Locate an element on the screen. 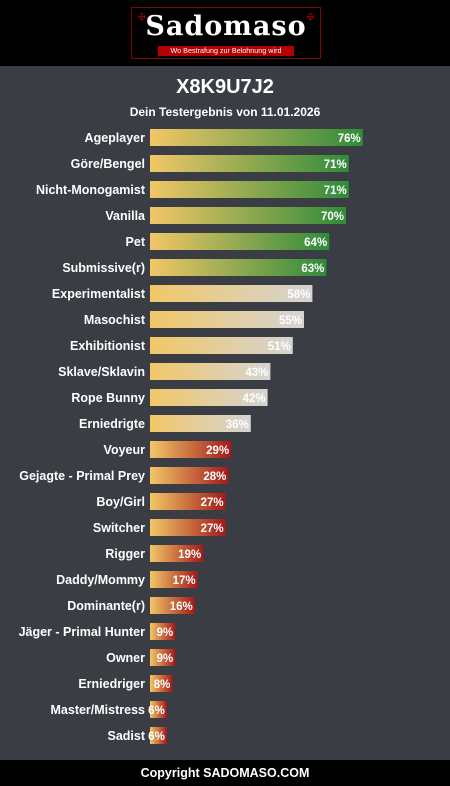 This screenshot has width=450, height=786. category-label: Owner is located at coordinates (125, 658).